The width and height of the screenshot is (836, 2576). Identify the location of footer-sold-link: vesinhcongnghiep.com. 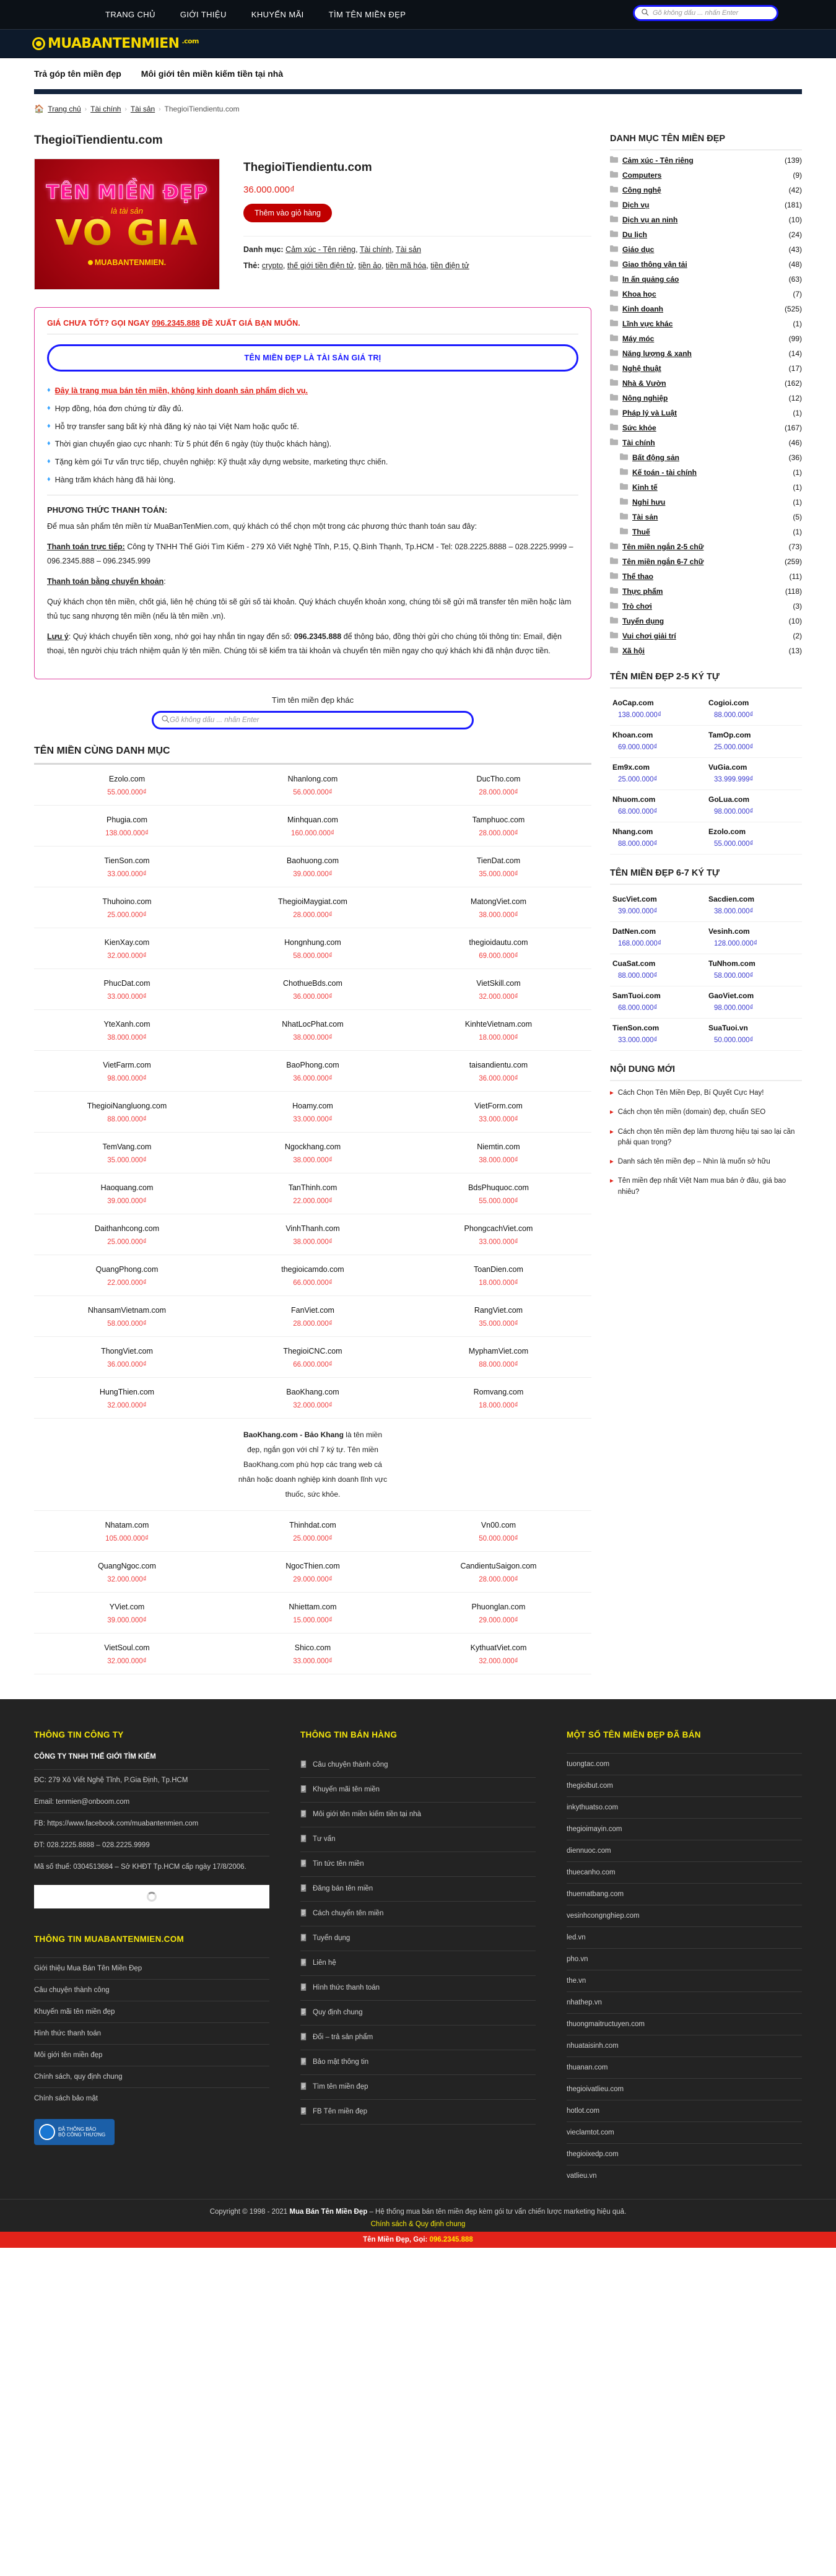
(684, 1915).